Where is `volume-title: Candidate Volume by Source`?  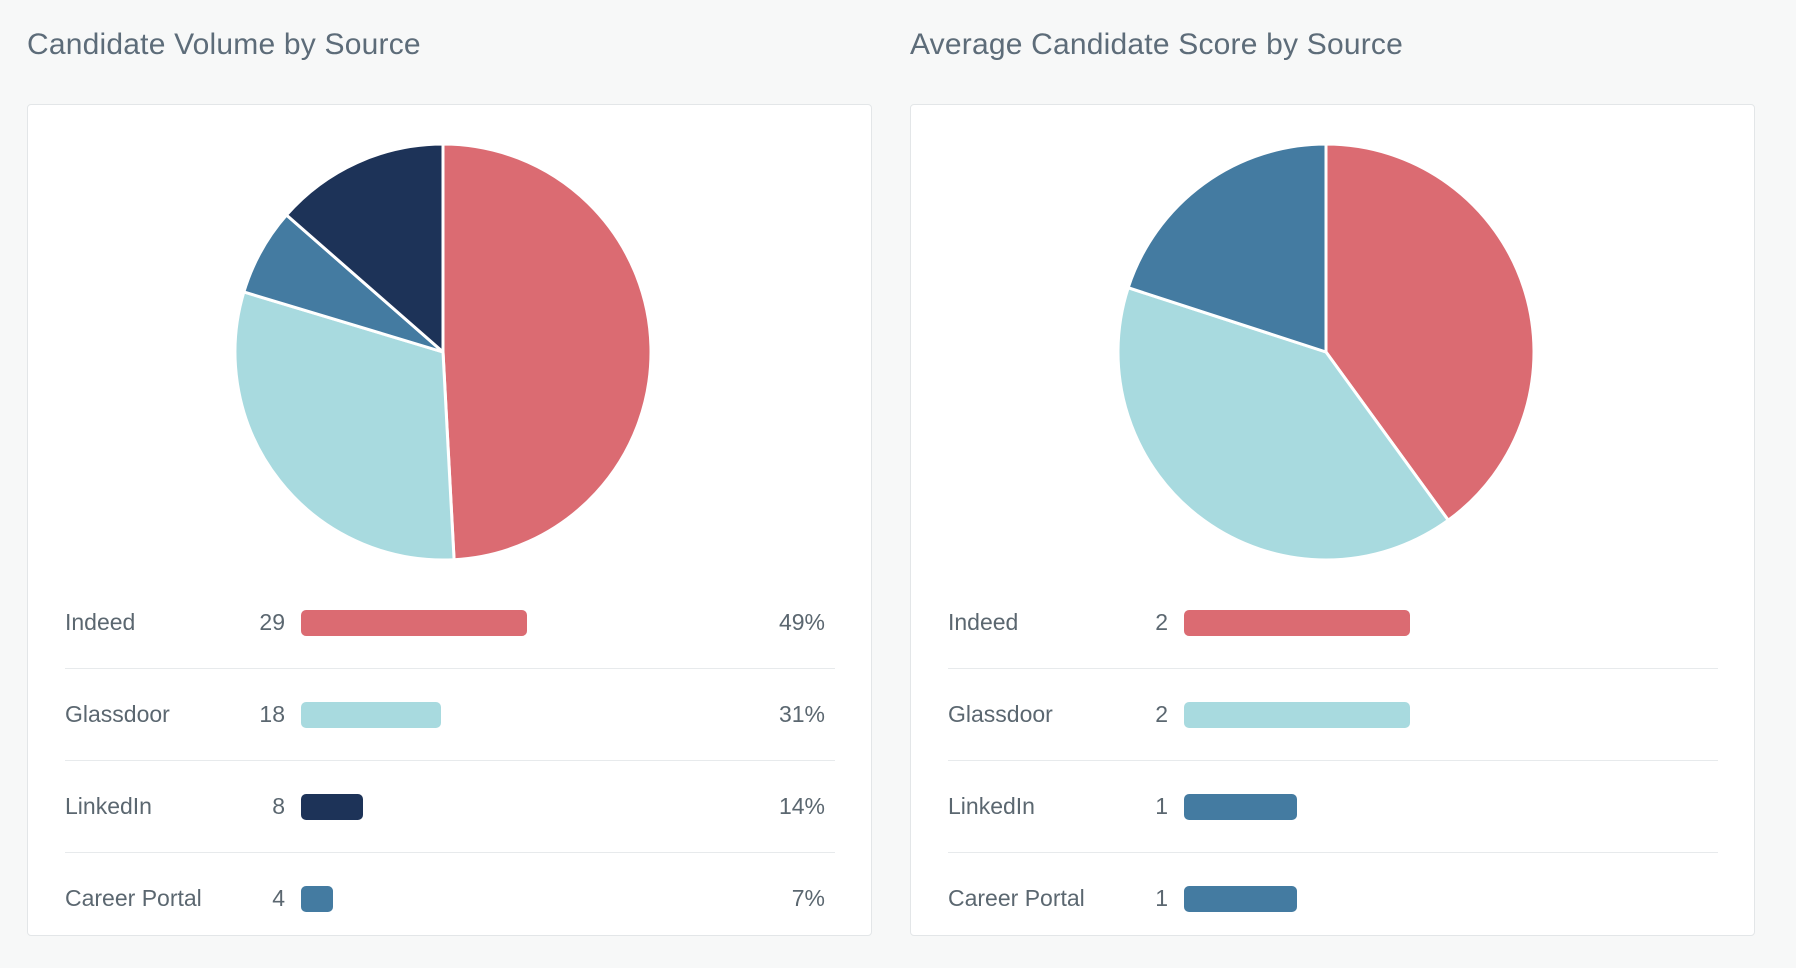
volume-title: Candidate Volume by Source is located at coordinates (224, 44).